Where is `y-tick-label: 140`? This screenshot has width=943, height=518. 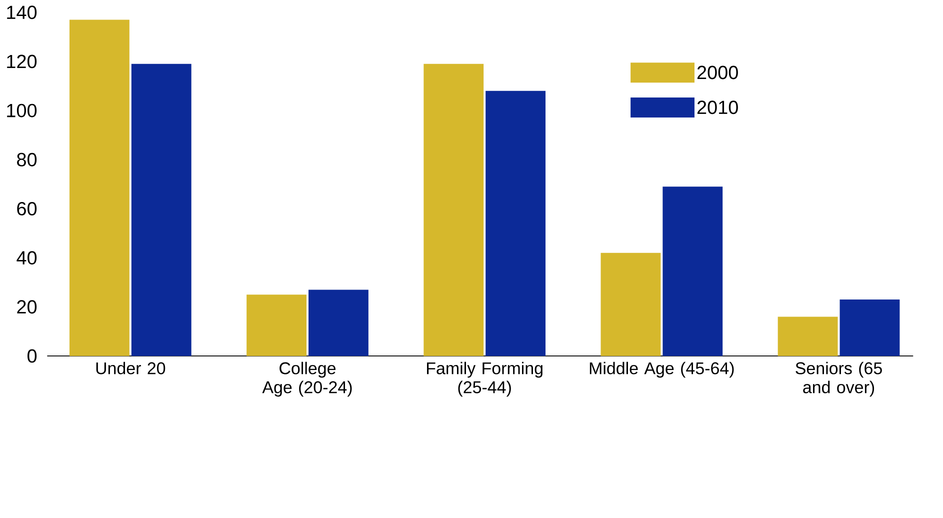
y-tick-label: 140 is located at coordinates (22, 13).